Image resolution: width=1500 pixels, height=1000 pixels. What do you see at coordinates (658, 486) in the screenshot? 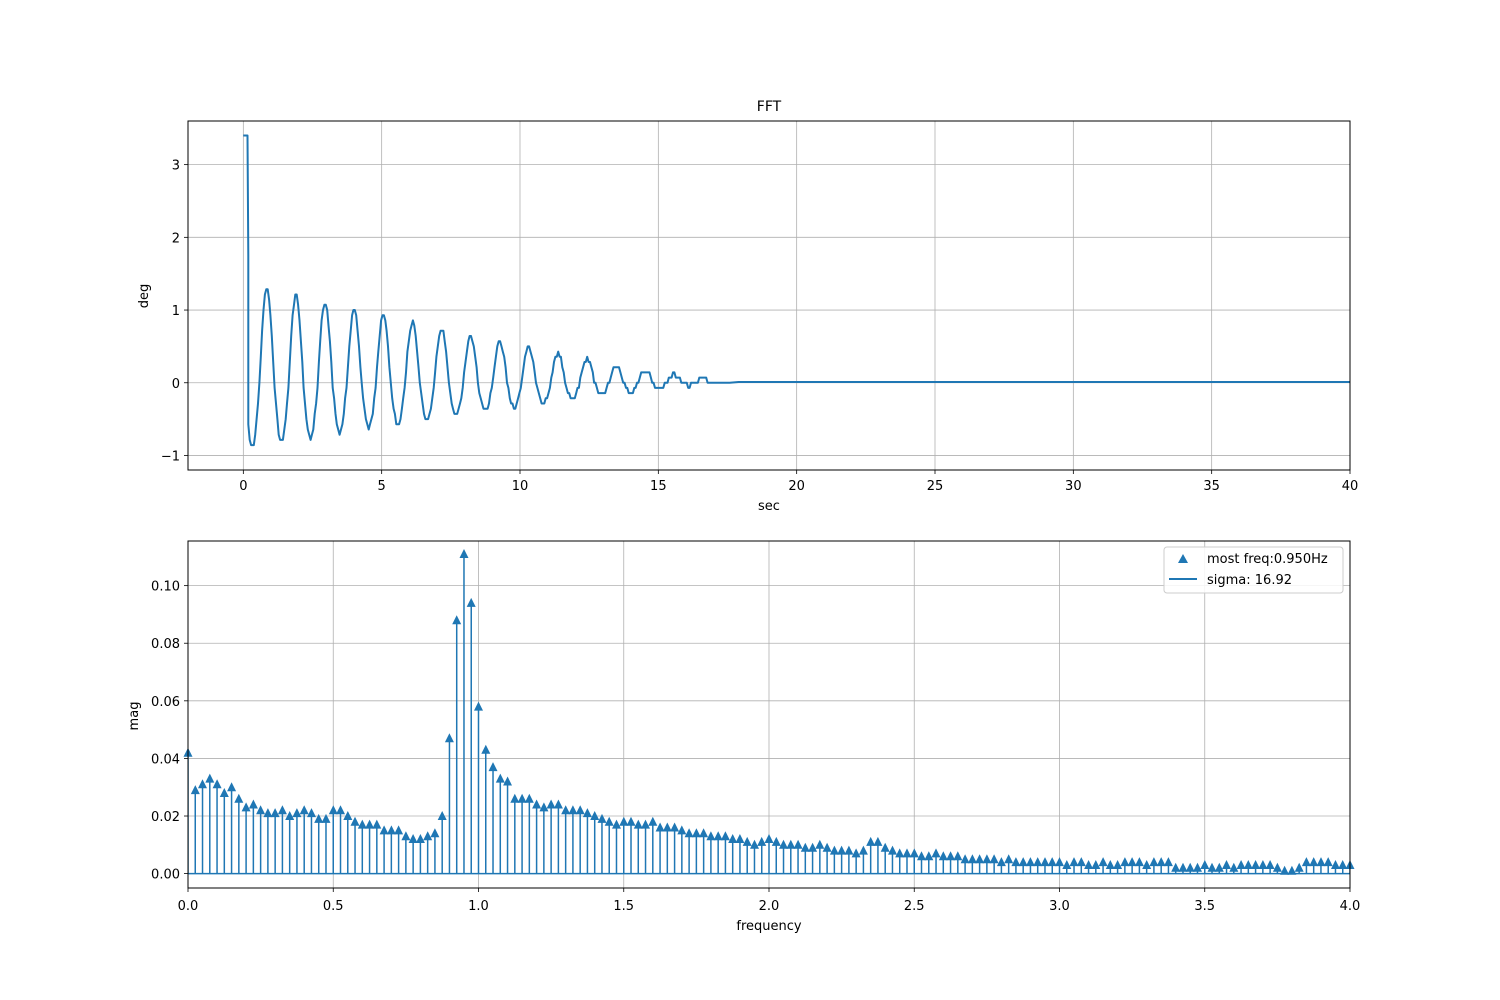
I see `time-x-tick-label: 15` at bounding box center [658, 486].